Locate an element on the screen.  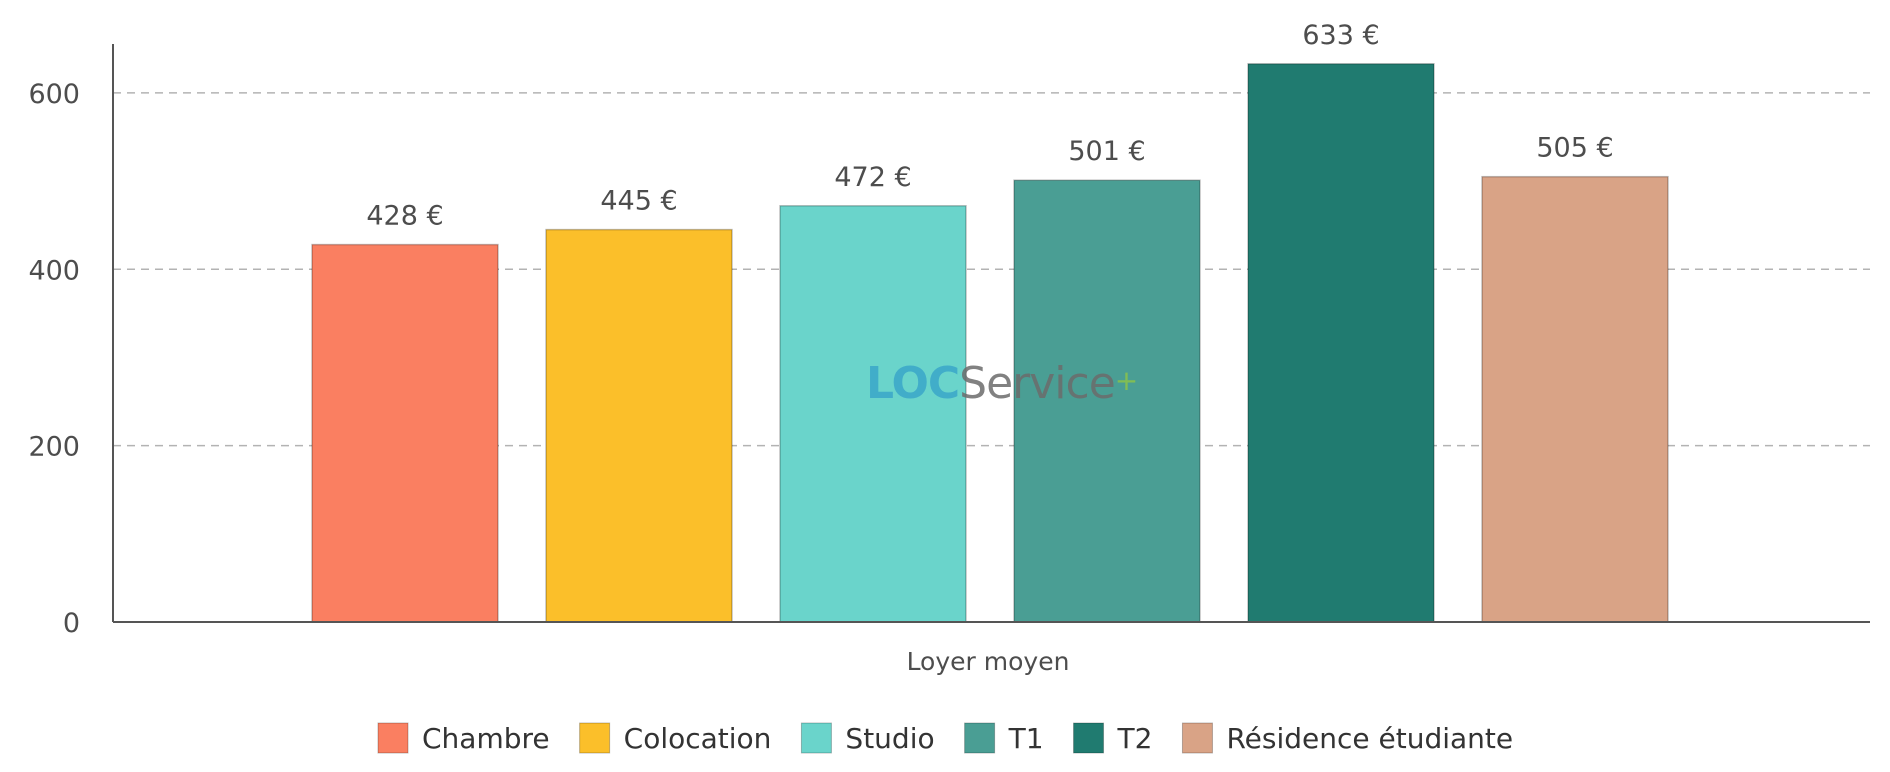
y-tick-label: 400 is located at coordinates (54, 270).